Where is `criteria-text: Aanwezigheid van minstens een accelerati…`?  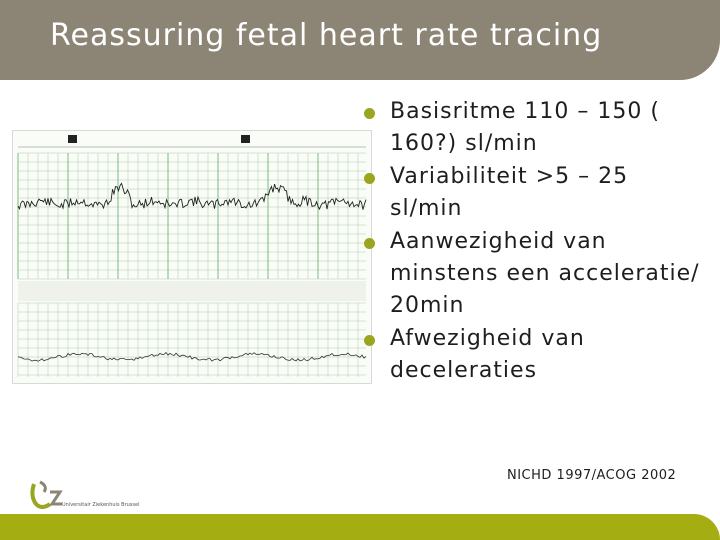
criteria-text: Aanwezigheid van minstens een accelerati… is located at coordinates (545, 273).